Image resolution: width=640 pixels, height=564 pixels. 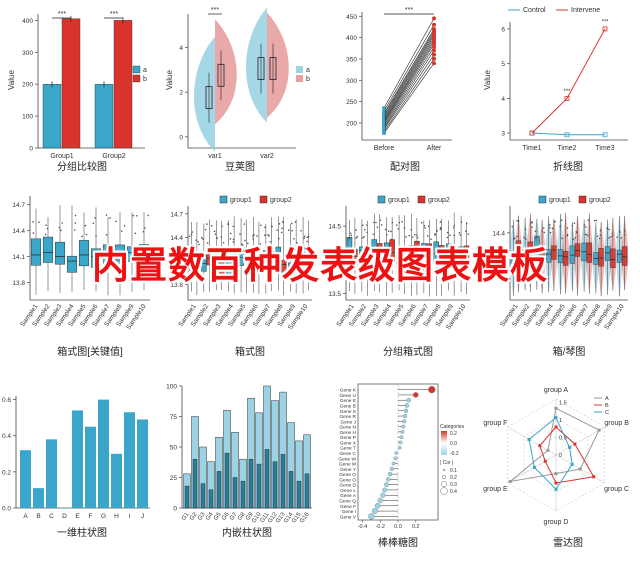 I want to click on lollipop-colorbar-label: 0.2, so click(x=453, y=434).